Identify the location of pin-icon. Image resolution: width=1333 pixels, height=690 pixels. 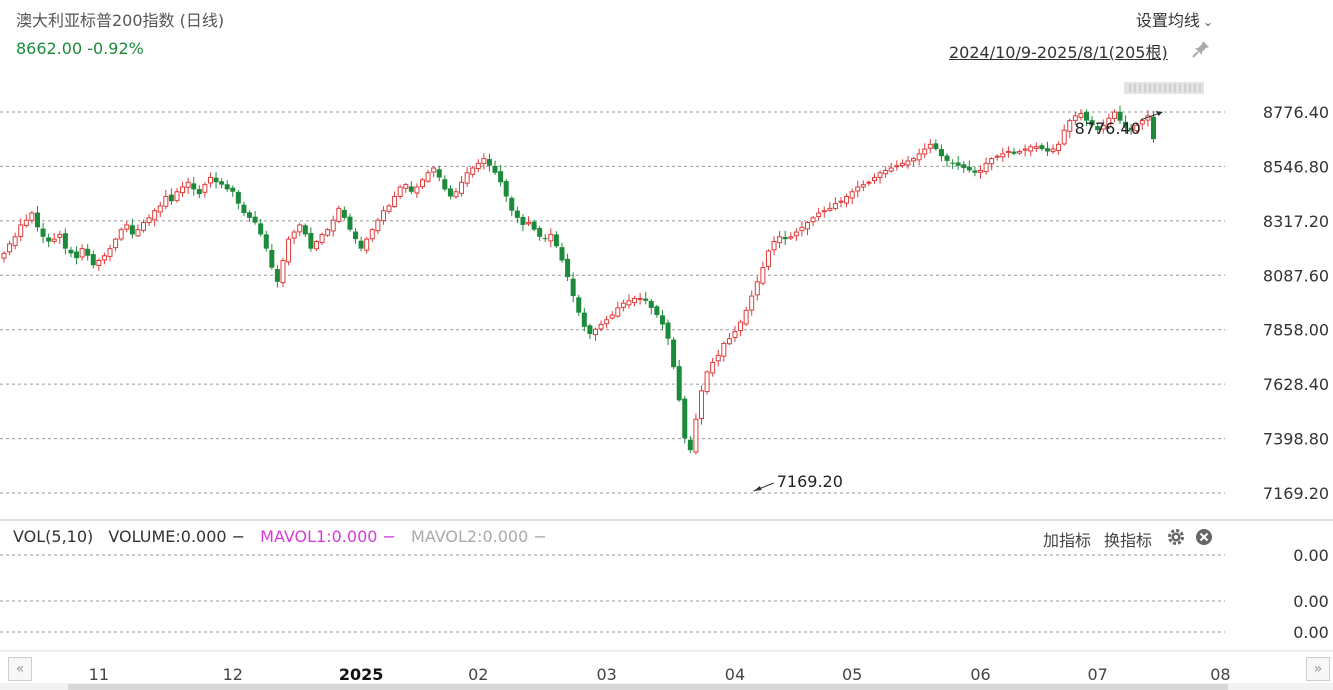
(1201, 49).